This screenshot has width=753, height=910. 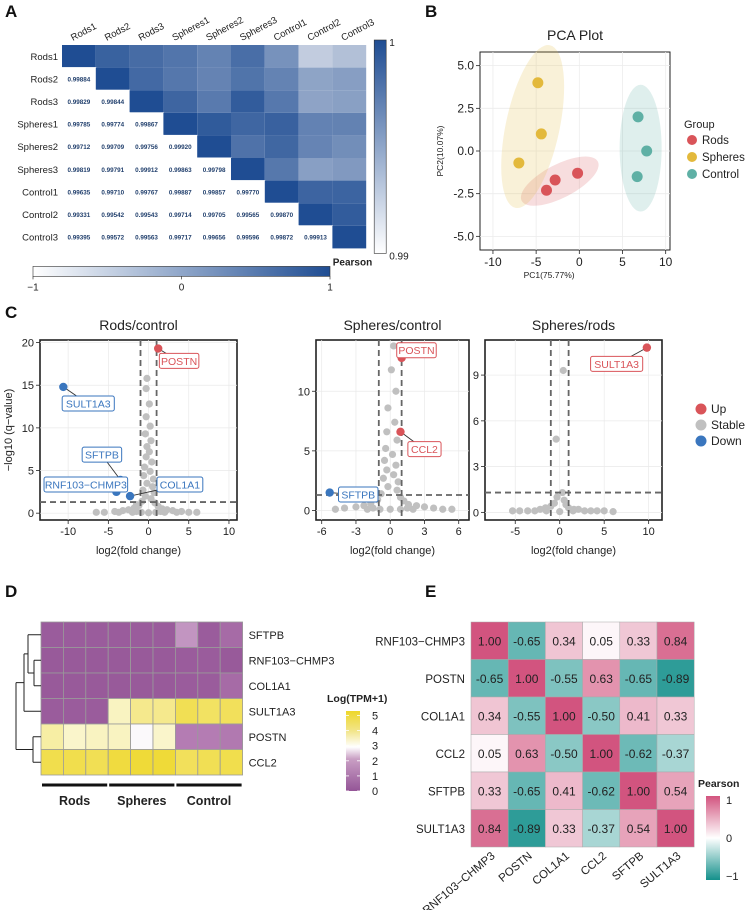 What do you see at coordinates (465, 108) in the screenshot?
I see `y-tick-label: 2.5` at bounding box center [465, 108].